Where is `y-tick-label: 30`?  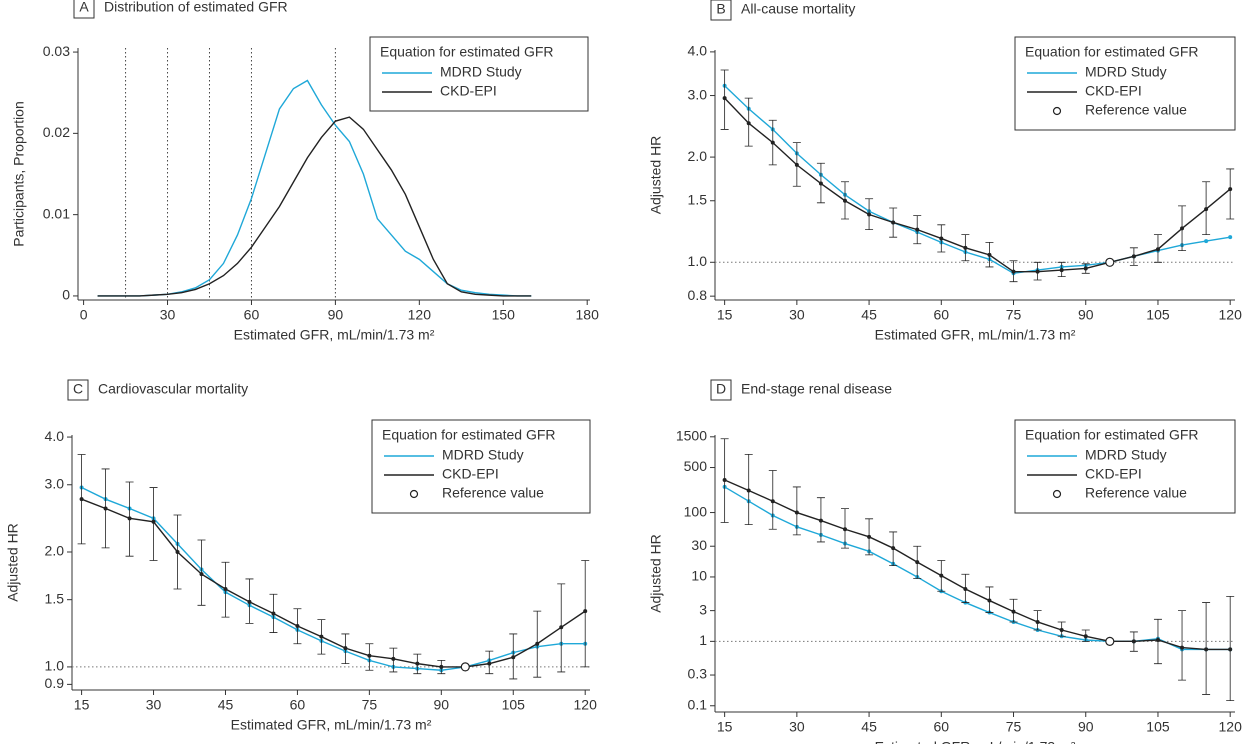 y-tick-label: 30 is located at coordinates (699, 545).